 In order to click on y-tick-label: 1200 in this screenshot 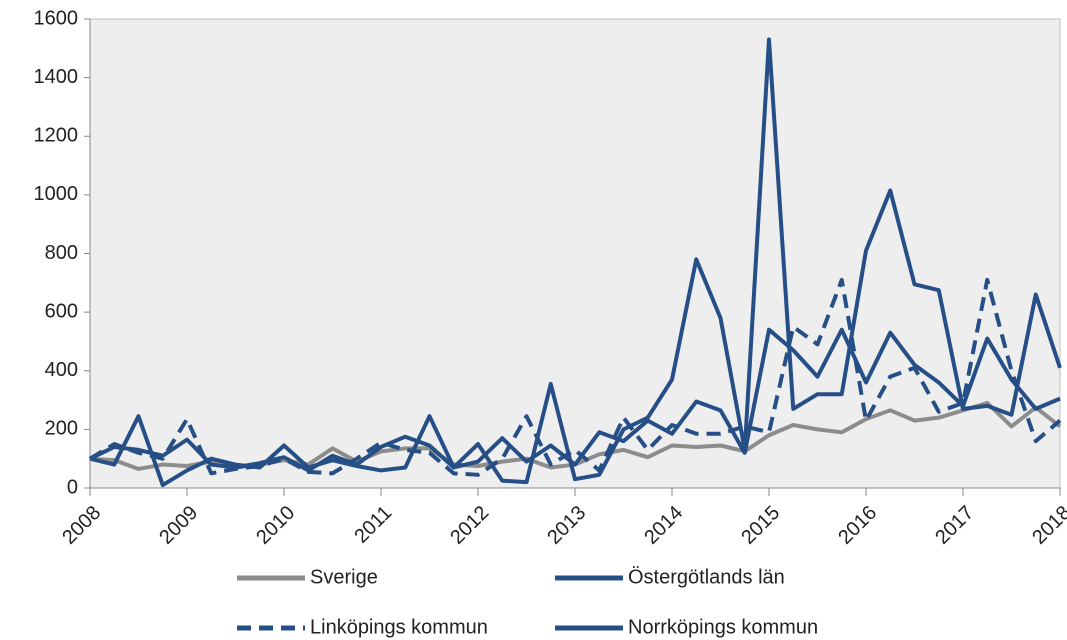, I will do `click(56, 136)`.